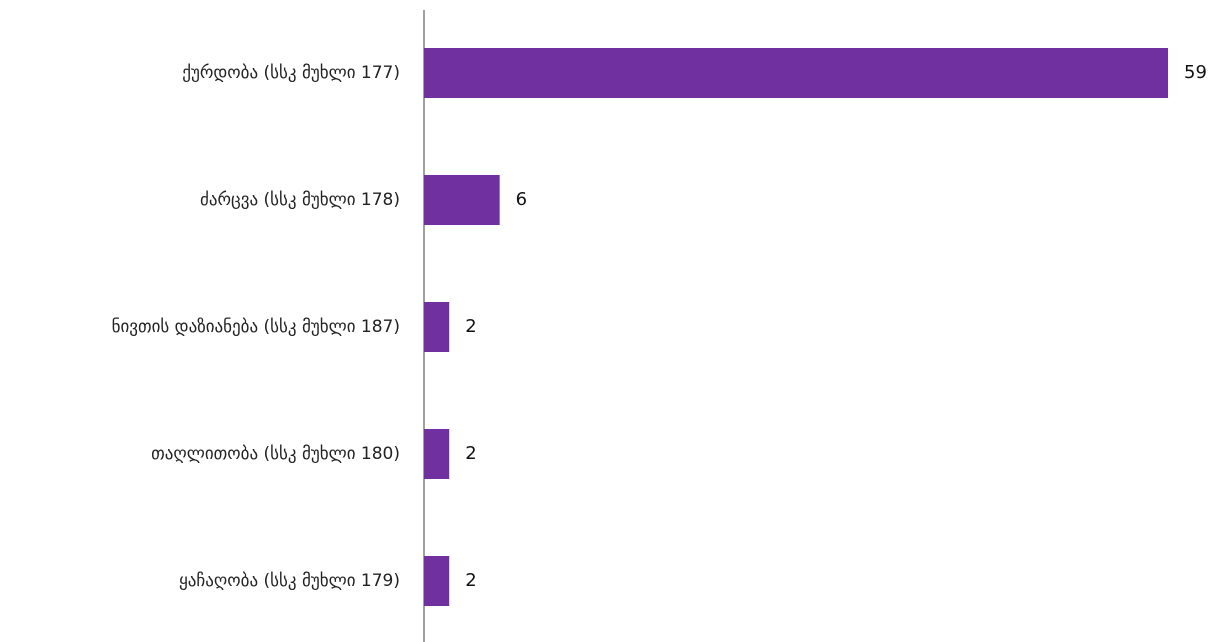 The height and width of the screenshot is (642, 1217). Describe the element at coordinates (291, 73) in the screenshot. I see `category-label-1: ქურდობა (სსკ მუხლი 177)` at that location.